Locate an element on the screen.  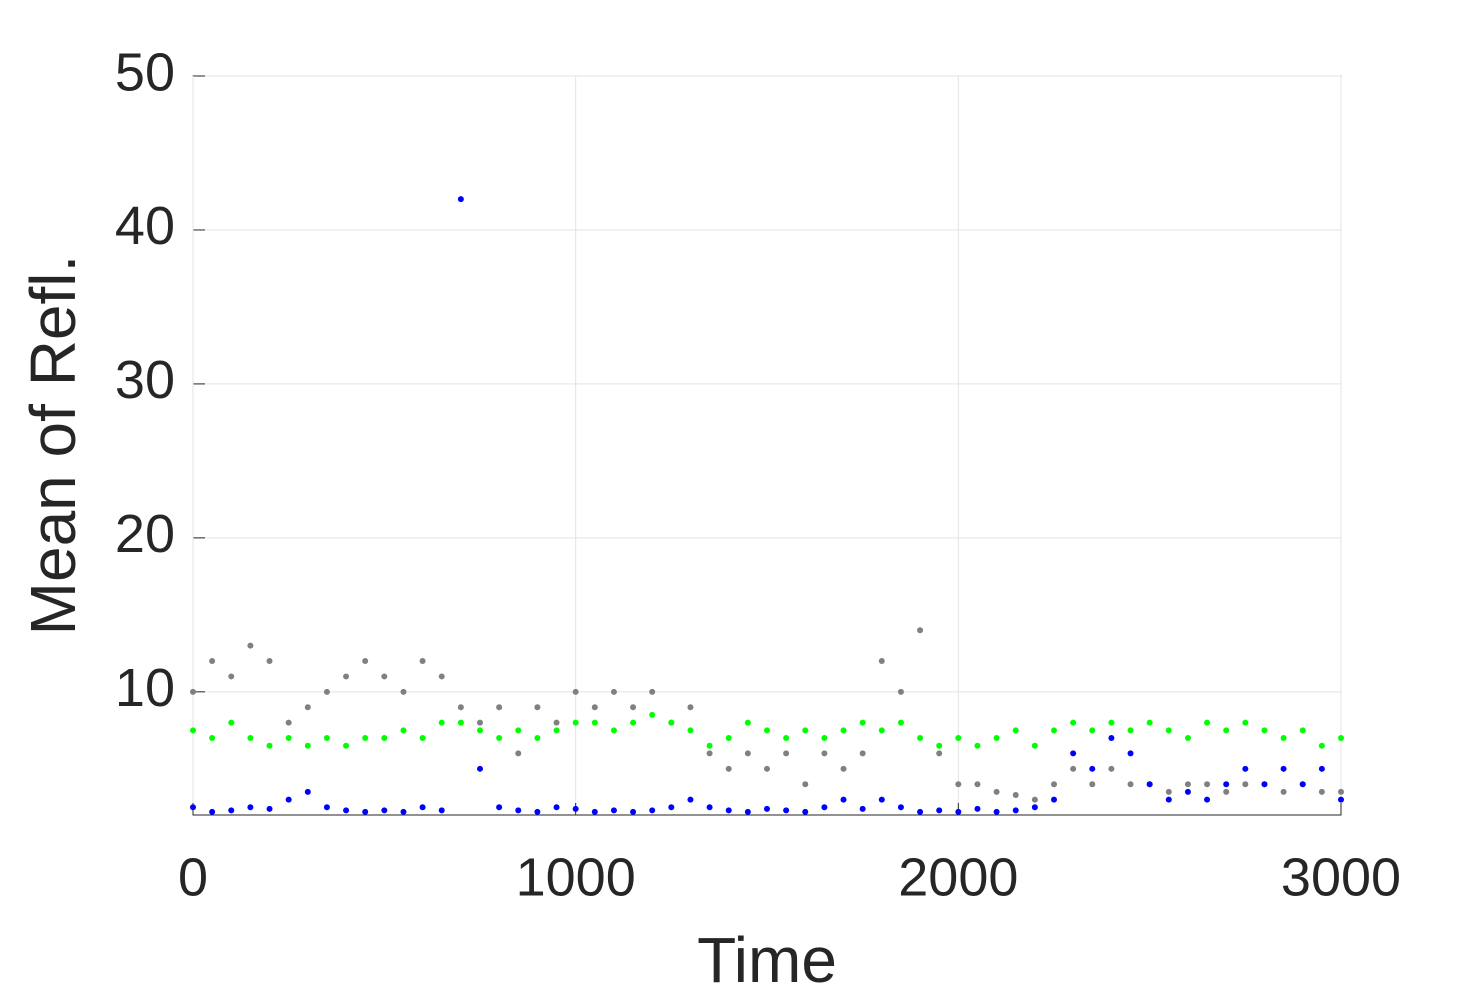
y-tick-label: 10 is located at coordinates (145, 688).